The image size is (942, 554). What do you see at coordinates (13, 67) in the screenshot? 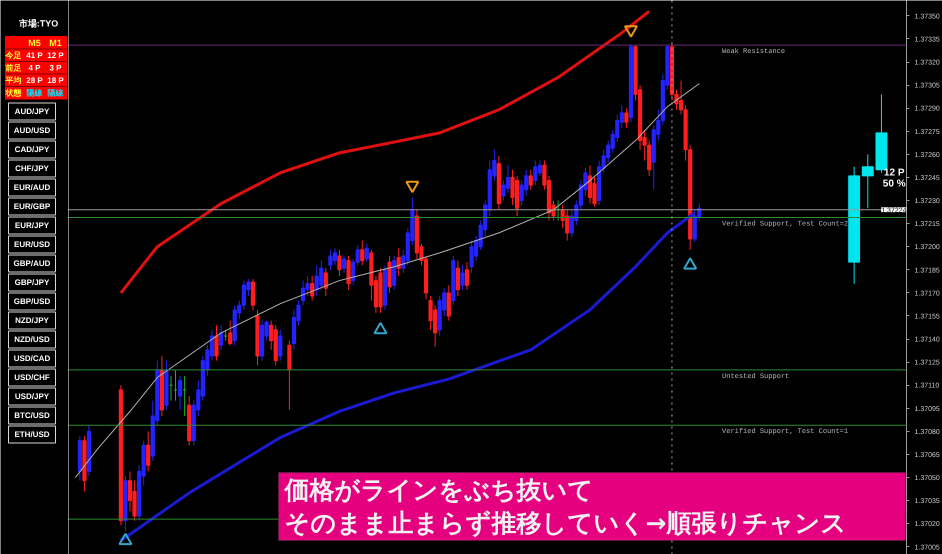
I see `text: 前足` at bounding box center [13, 67].